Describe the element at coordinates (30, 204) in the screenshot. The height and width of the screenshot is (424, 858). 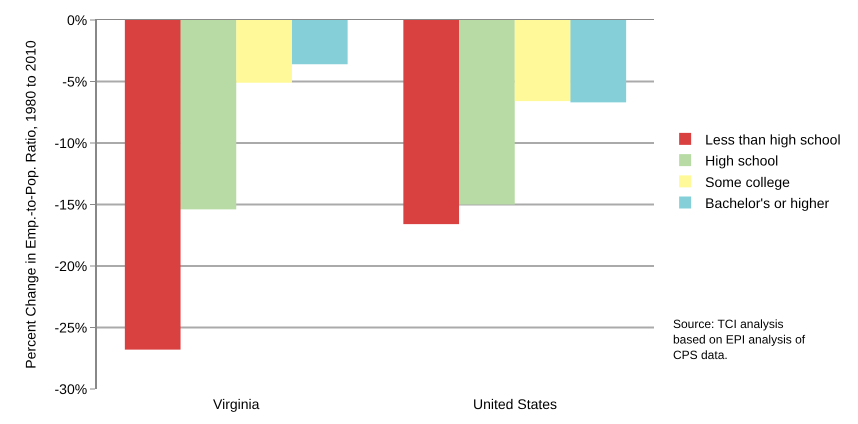
I see `y-axis-title: Percent Change in Emp.-to-Pop. Ratio, 1980 to 2010` at that location.